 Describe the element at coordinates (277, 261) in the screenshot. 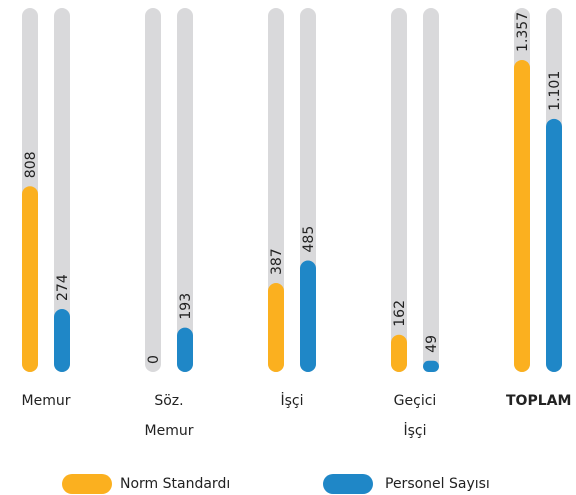

I see `value-label: 387` at that location.